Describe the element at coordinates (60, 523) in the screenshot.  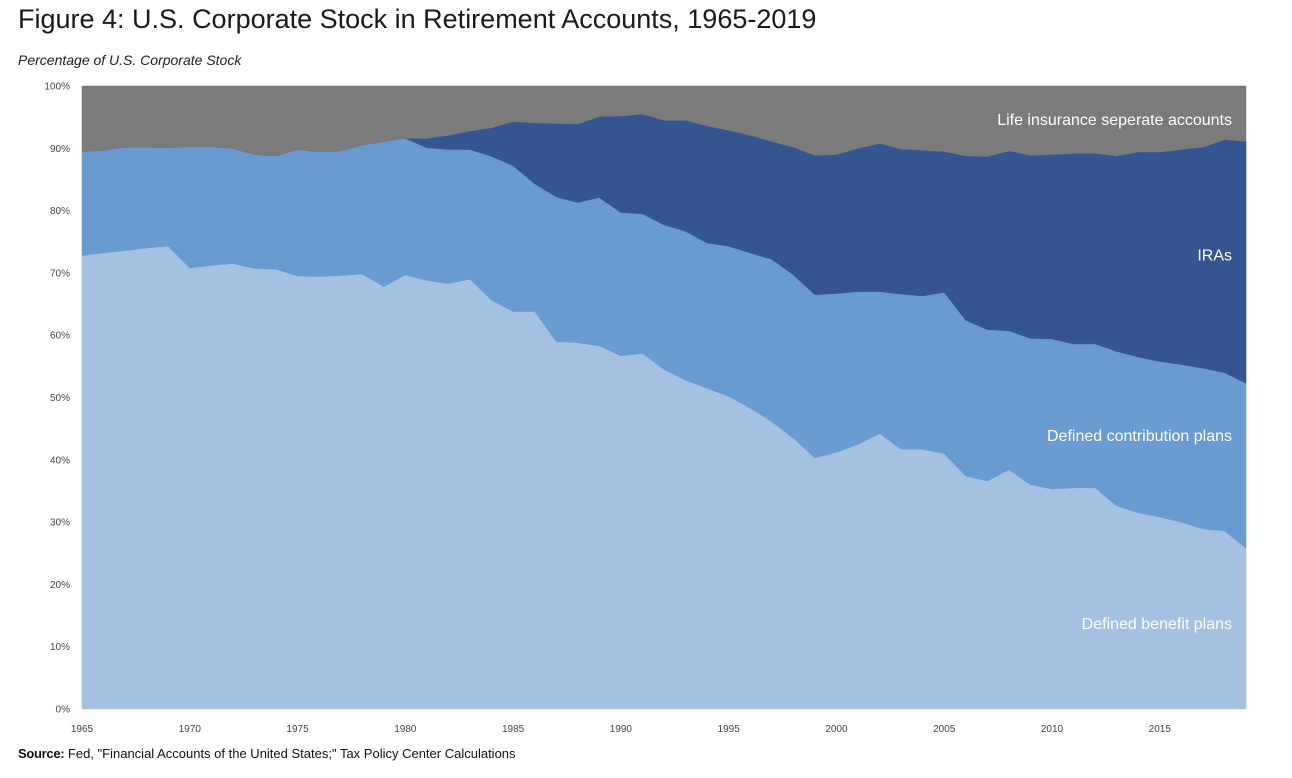
I see `y-tick-label: 30%` at that location.